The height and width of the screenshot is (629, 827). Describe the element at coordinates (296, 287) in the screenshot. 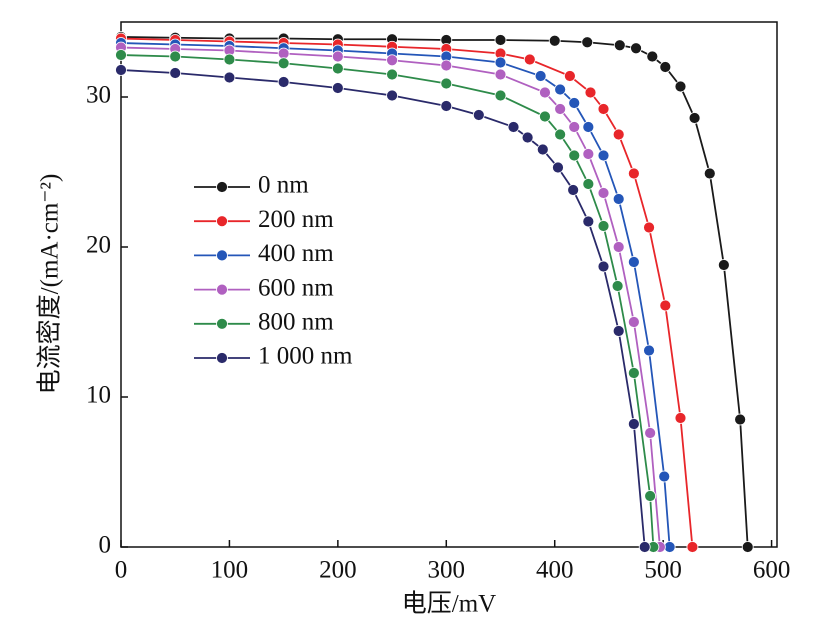

I see `legend-label: 600 nm` at that location.